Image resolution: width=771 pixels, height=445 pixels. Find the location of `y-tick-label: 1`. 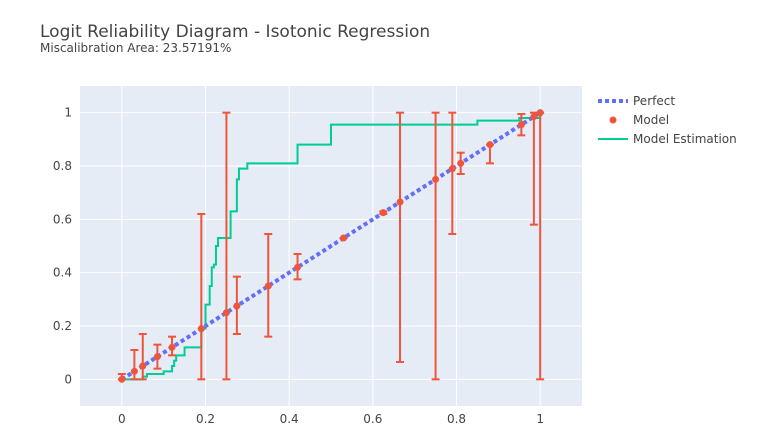

y-tick-label: 1 is located at coordinates (68, 113).